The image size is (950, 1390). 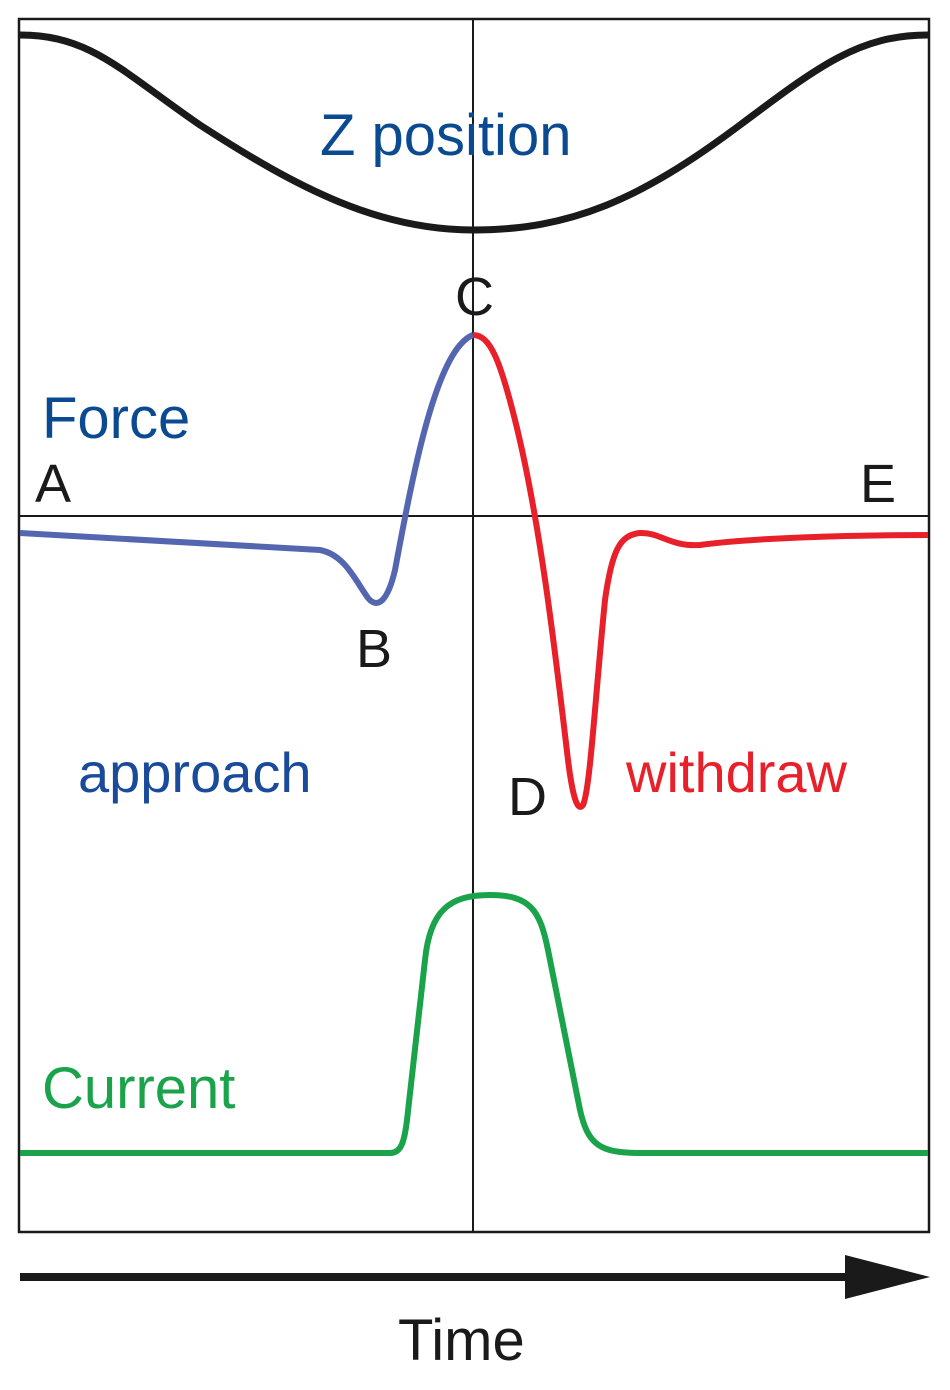 I want to click on force-label: Force, so click(x=116, y=418).